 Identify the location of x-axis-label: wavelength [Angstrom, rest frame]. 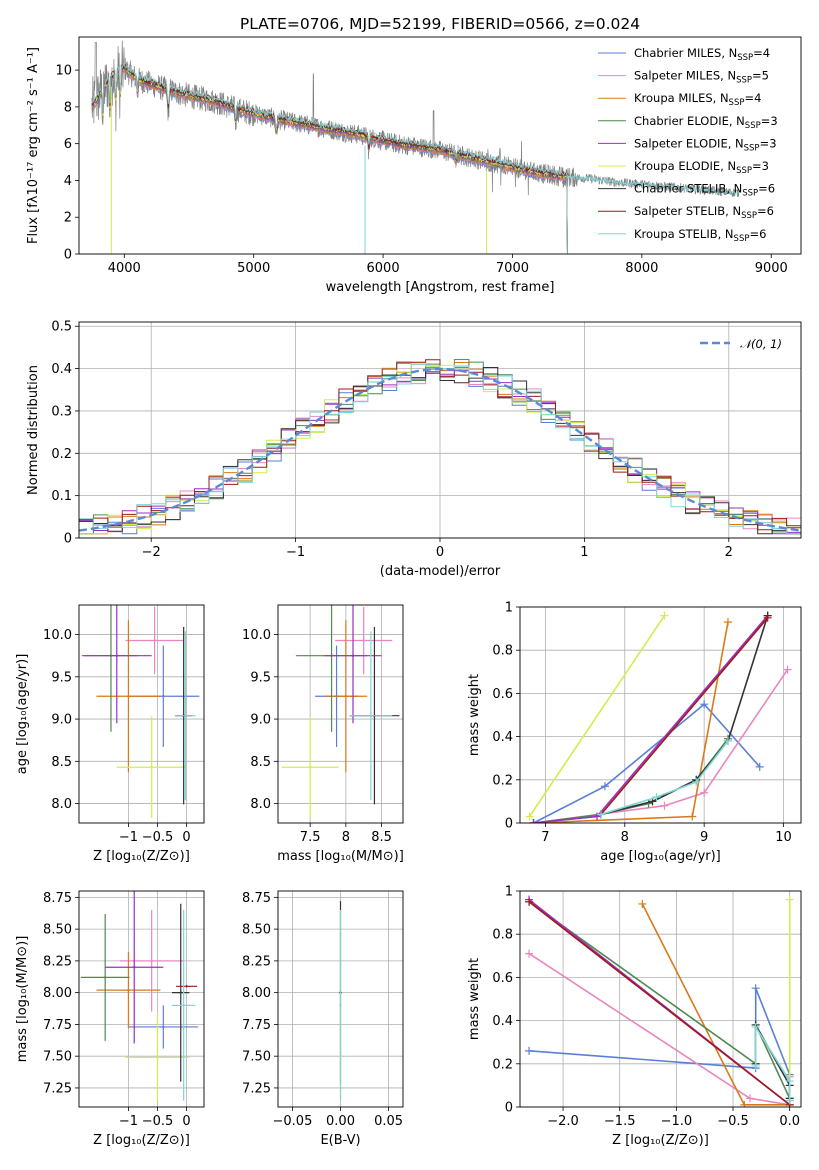
(440, 287).